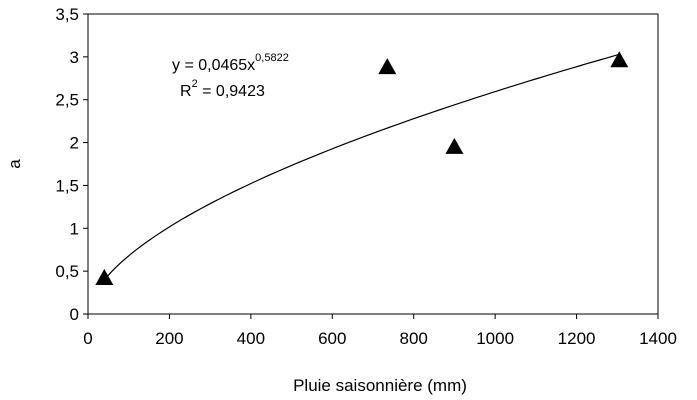 Image resolution: width=697 pixels, height=400 pixels. What do you see at coordinates (67, 100) in the screenshot?
I see `y-tick-label: 2,5` at bounding box center [67, 100].